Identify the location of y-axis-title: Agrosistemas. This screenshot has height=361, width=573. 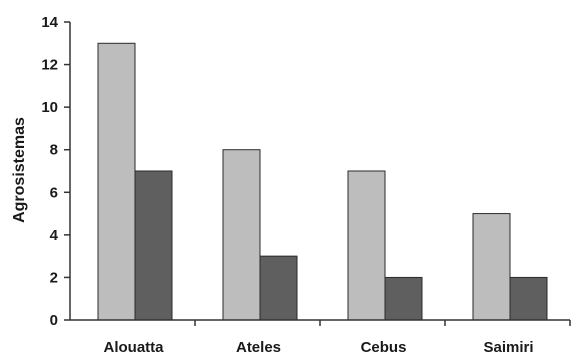
(19, 170).